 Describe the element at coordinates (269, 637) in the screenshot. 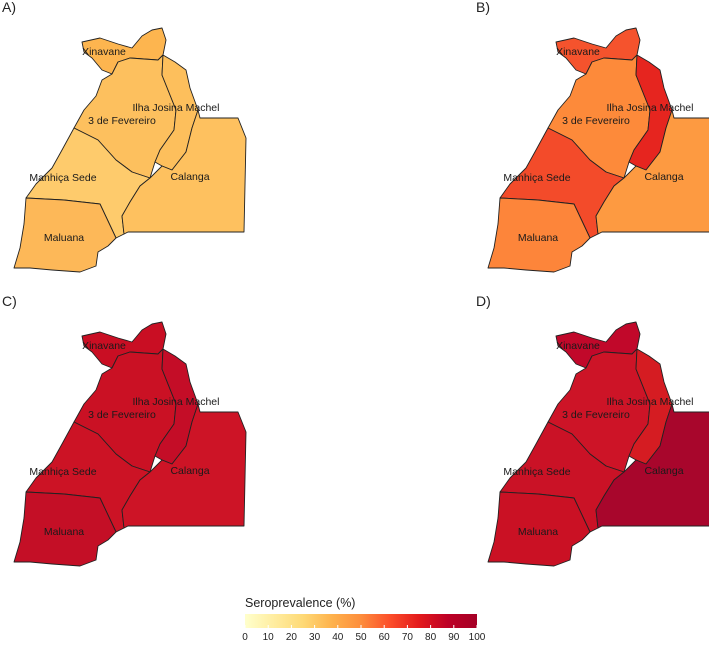

I see `legend-tick-label: 10` at that location.